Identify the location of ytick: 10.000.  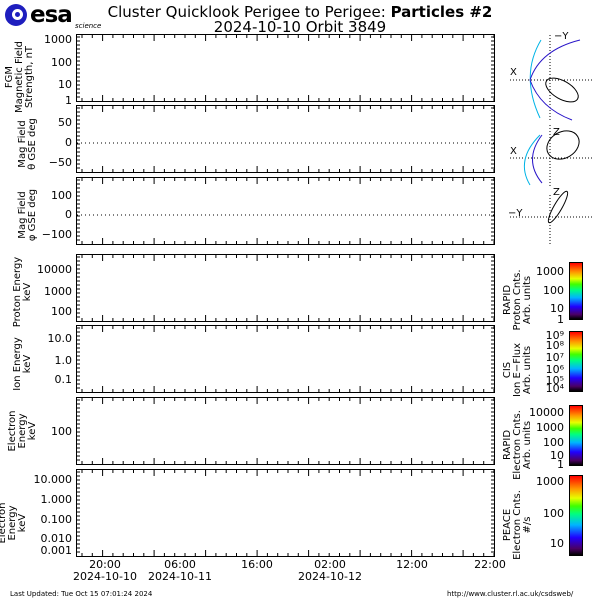
(53, 479).